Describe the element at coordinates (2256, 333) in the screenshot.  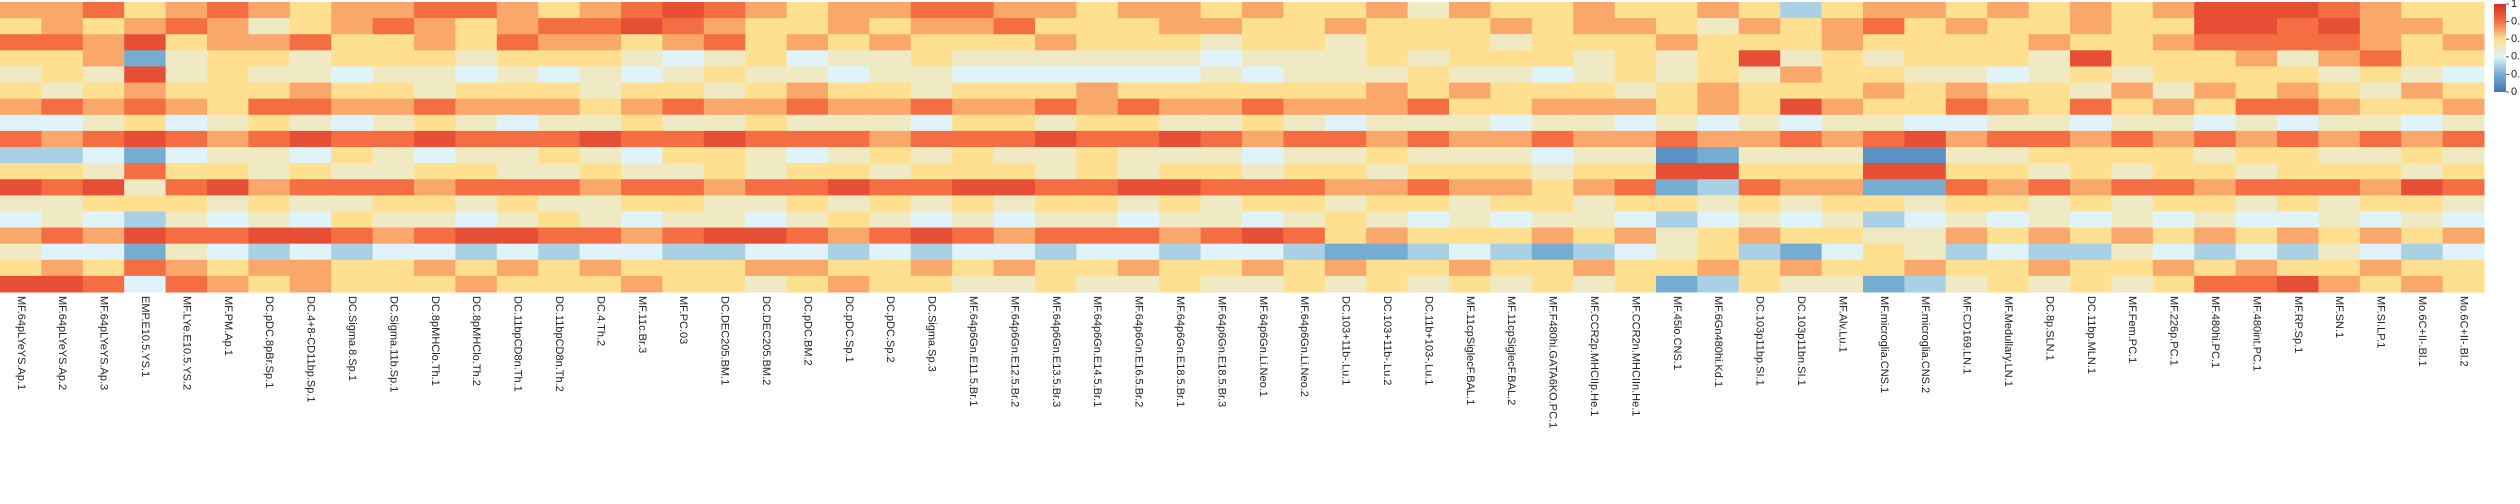
I see `column-label: MF.480int.PC.1` at that location.